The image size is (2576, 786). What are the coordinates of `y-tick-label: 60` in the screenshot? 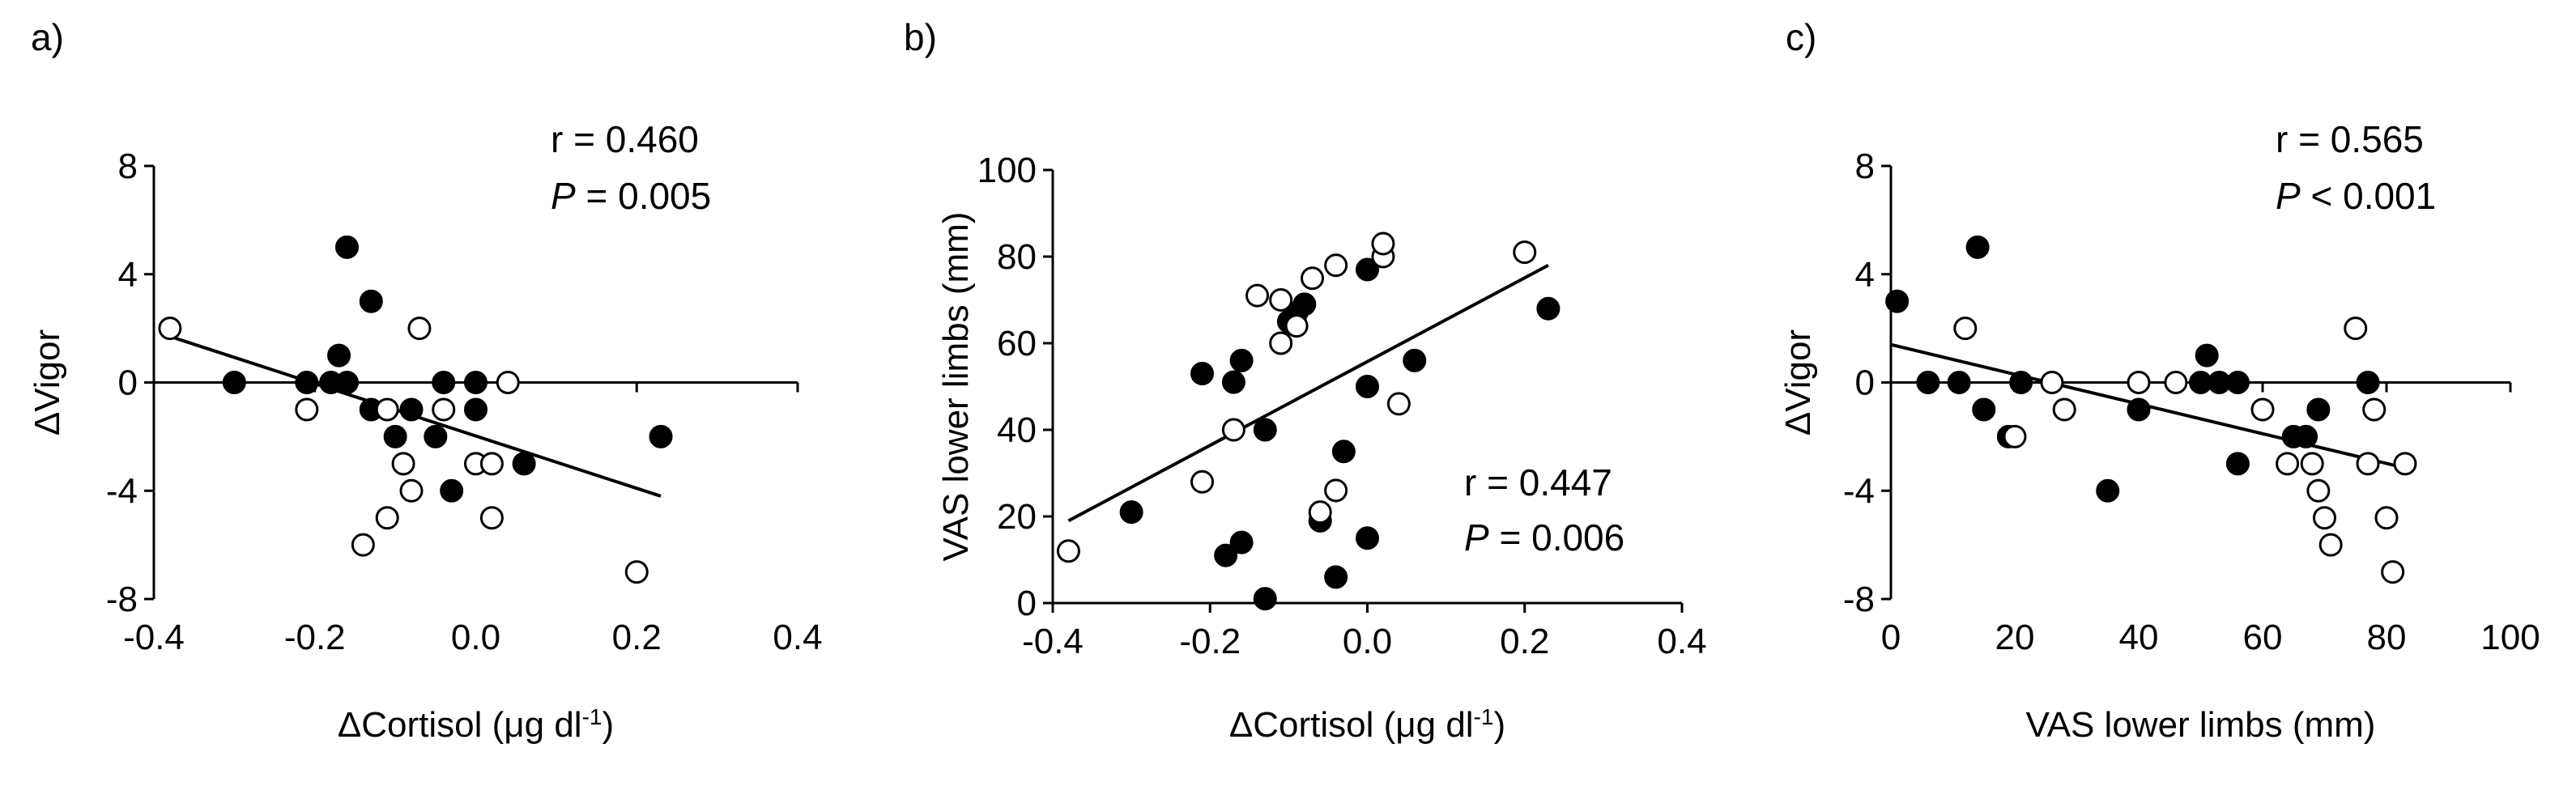 It's located at (1017, 343).